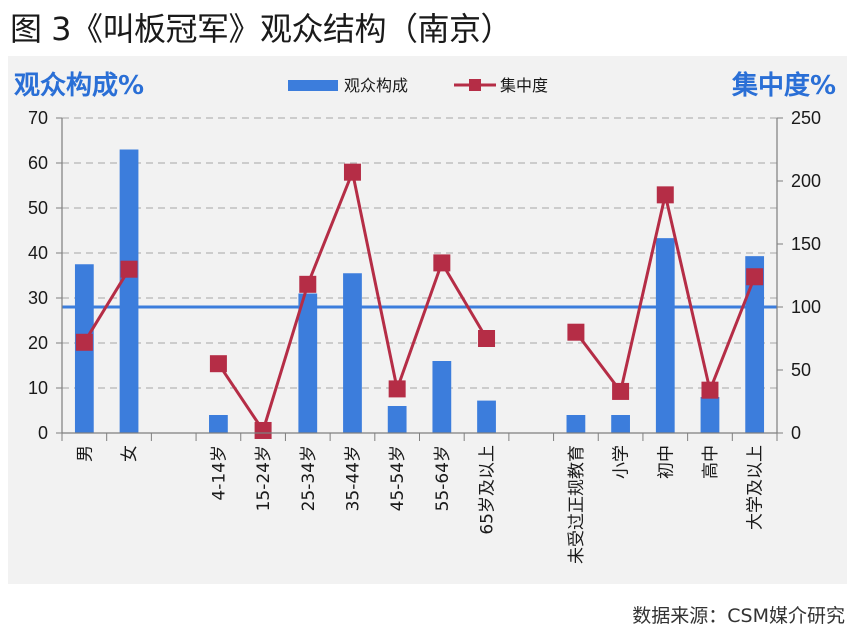 The width and height of the screenshot is (857, 641). I want to click on right-tick-label: 50, so click(801, 370).